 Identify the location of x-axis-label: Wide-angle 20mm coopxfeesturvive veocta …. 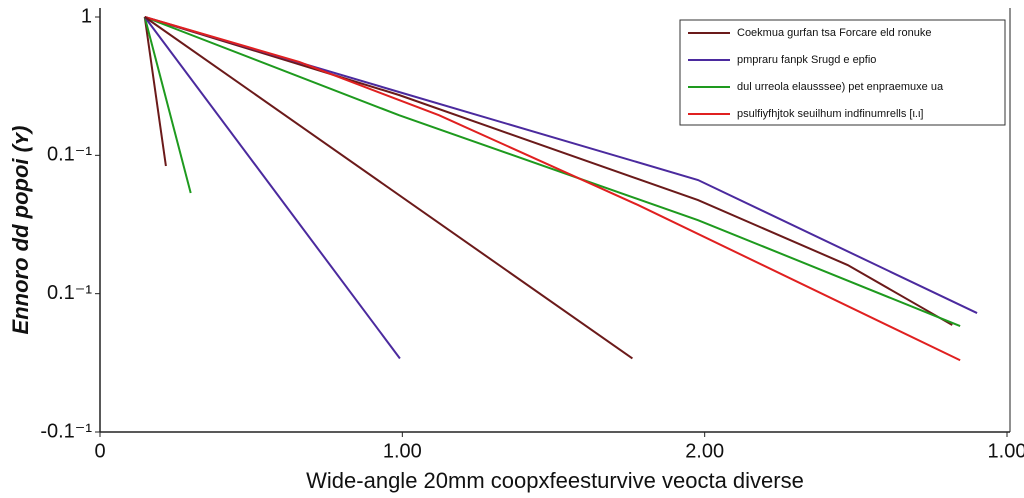
(555, 480).